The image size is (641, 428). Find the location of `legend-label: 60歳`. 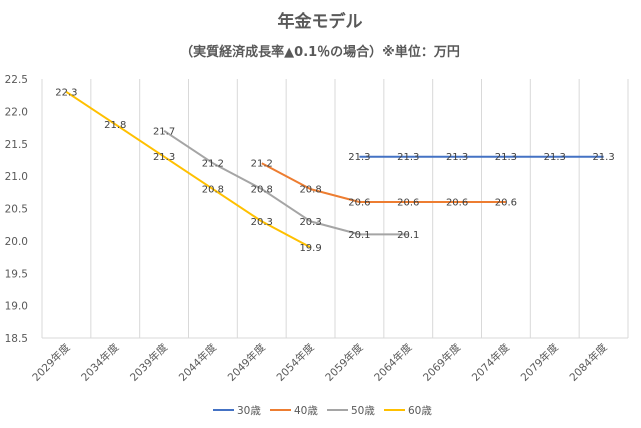

legend-label: 60歳 is located at coordinates (420, 411).